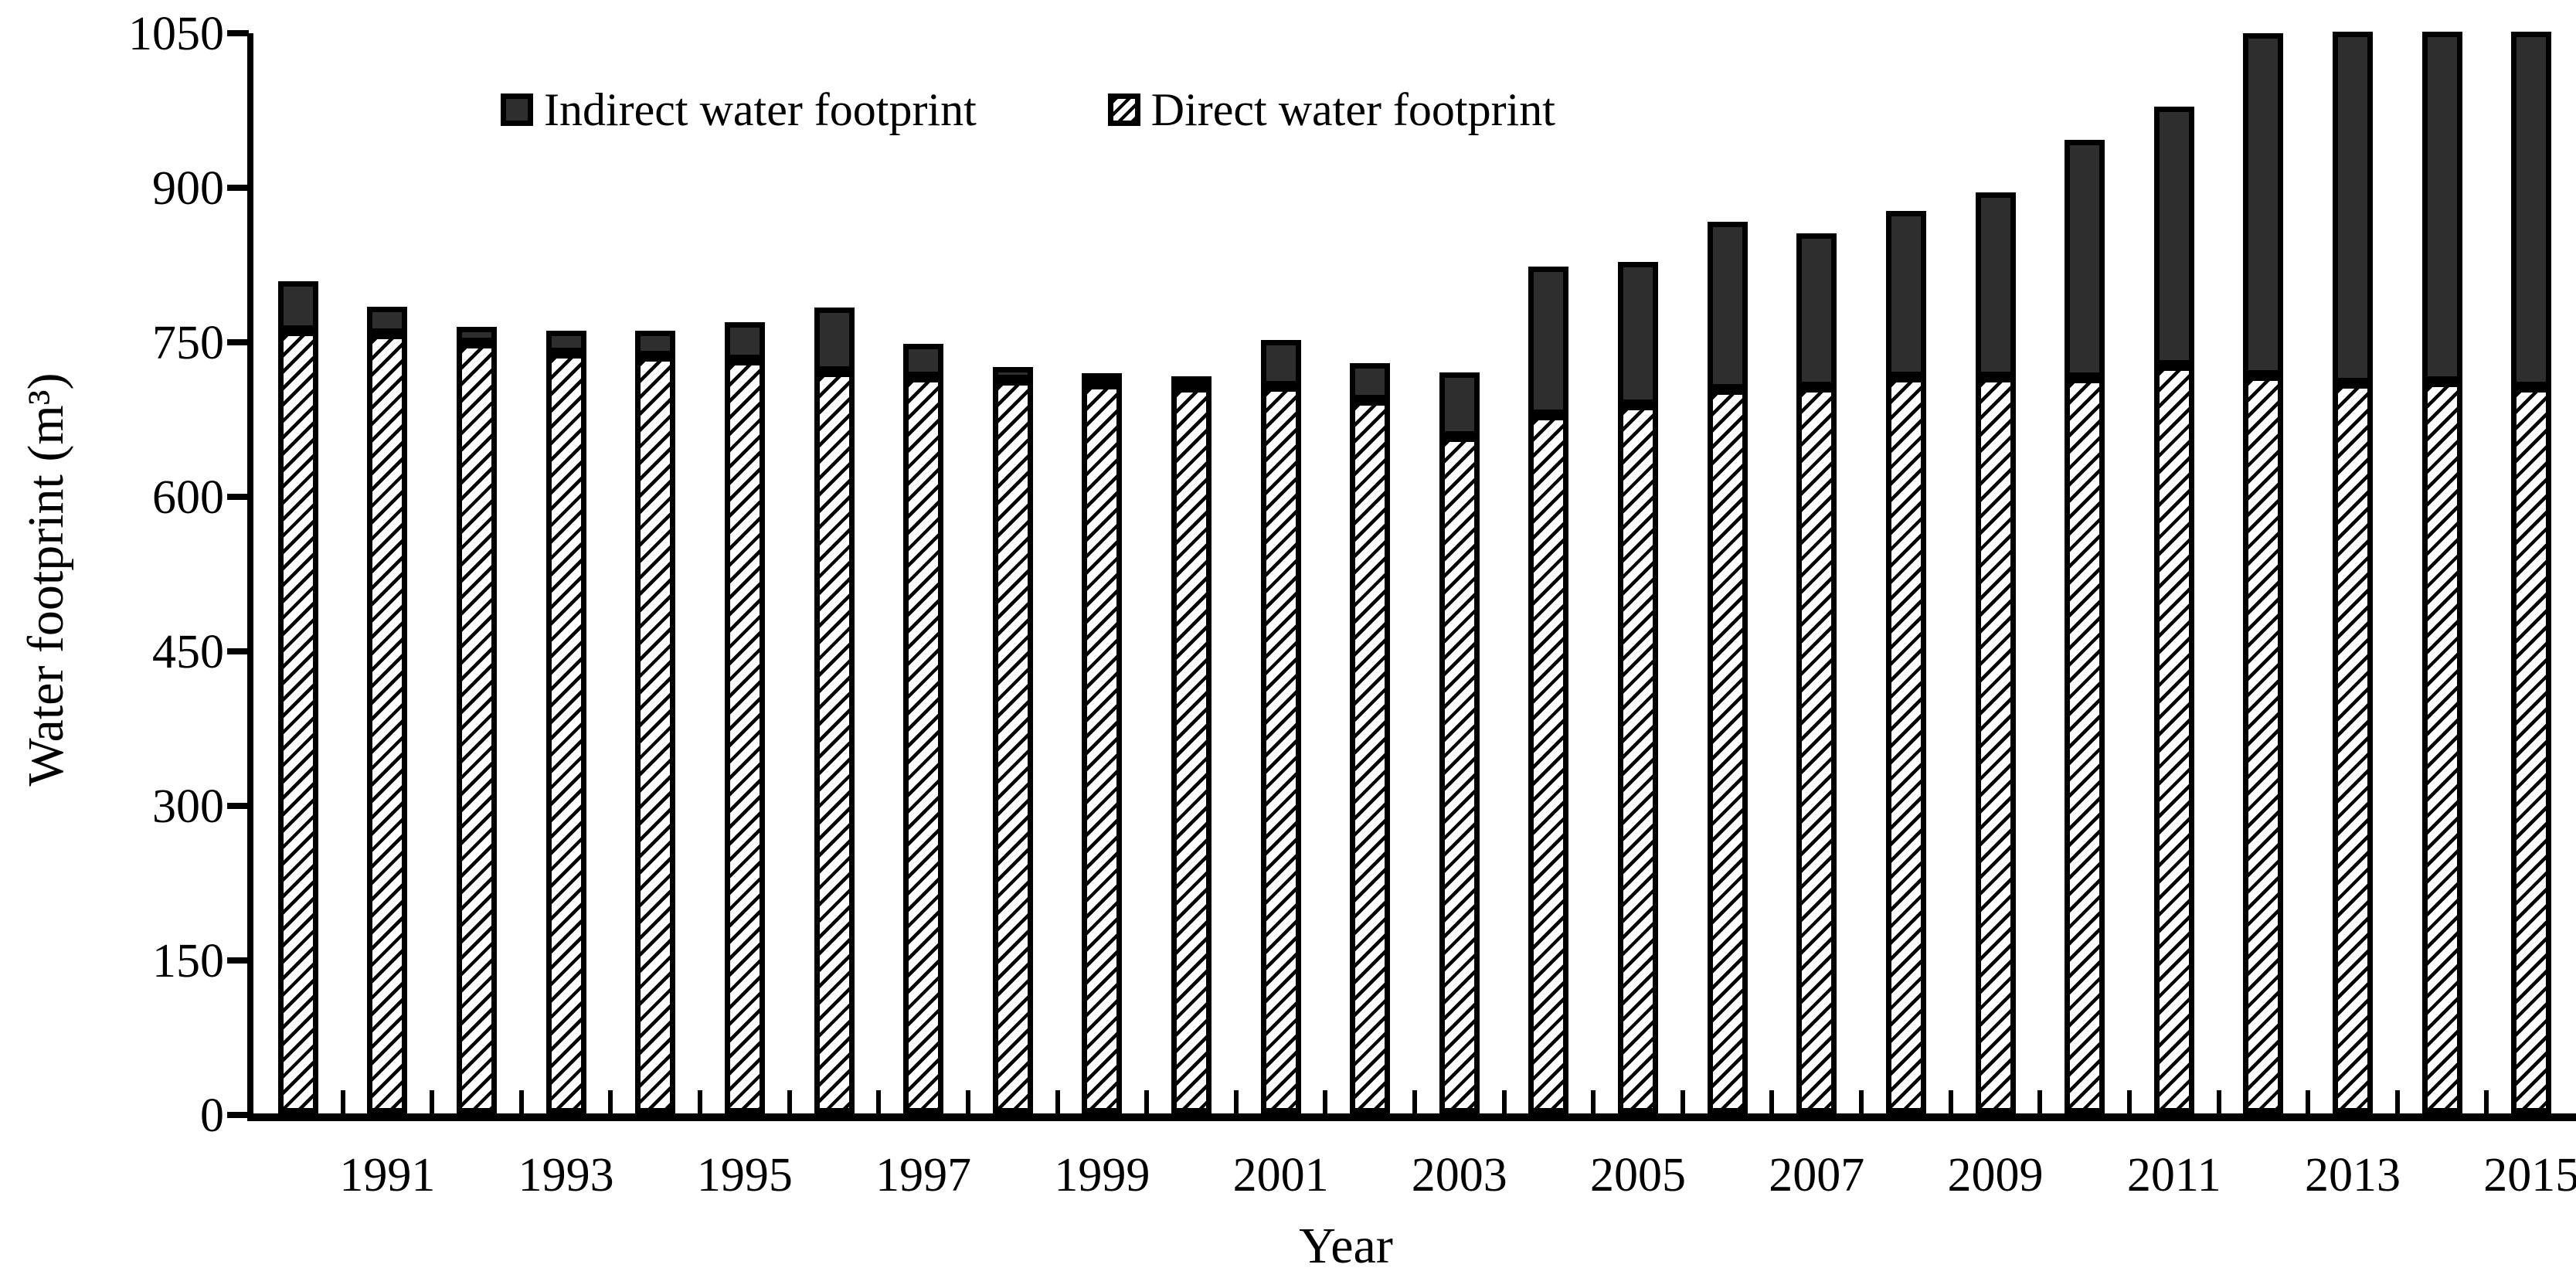  I want to click on bar-2009, so click(1995, 652).